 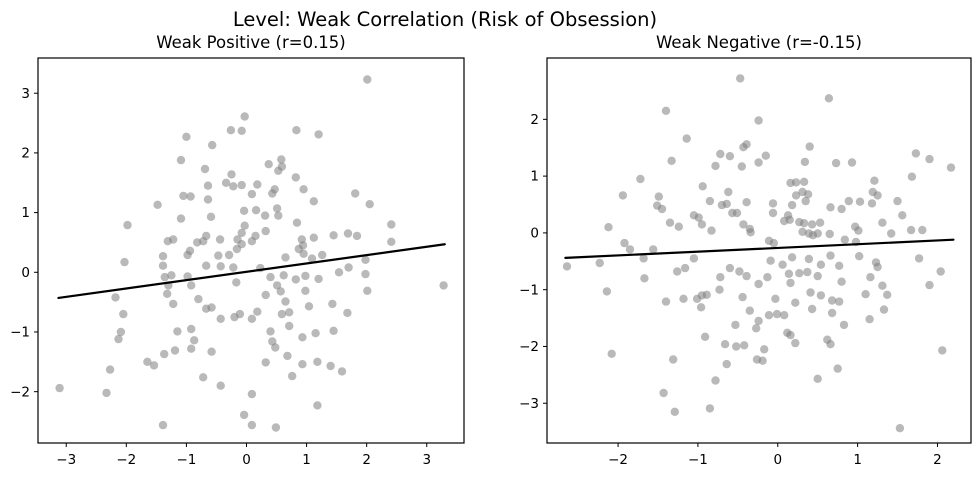 What do you see at coordinates (426, 460) in the screenshot?
I see `x-tick-label: 3` at bounding box center [426, 460].